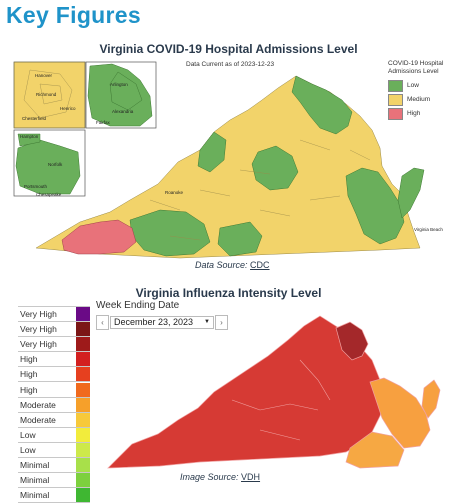 This screenshot has width=457, height=503. I want to click on legend-label-high: High, so click(414, 113).